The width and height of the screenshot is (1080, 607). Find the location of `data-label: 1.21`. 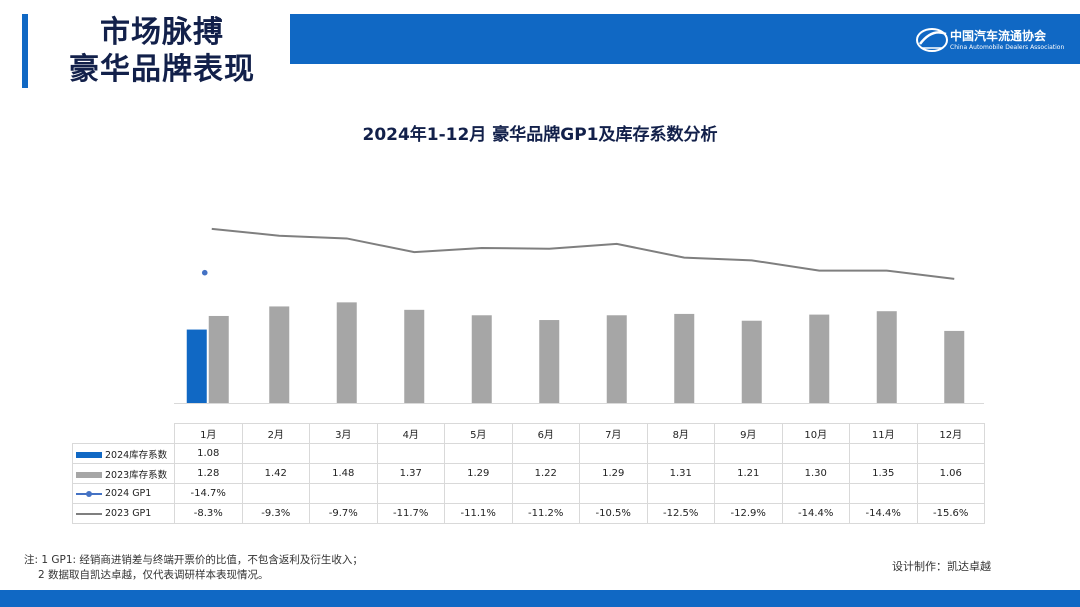

data-label: 1.21 is located at coordinates (748, 473).